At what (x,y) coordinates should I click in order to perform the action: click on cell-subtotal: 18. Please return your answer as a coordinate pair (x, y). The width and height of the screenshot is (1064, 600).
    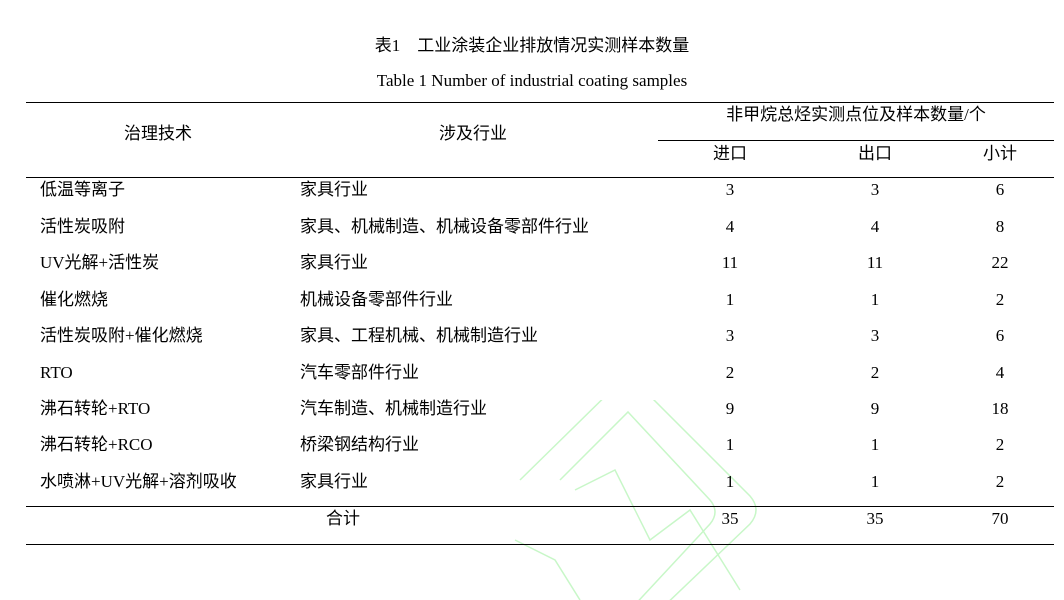
    Looking at the image, I should click on (1000, 408).